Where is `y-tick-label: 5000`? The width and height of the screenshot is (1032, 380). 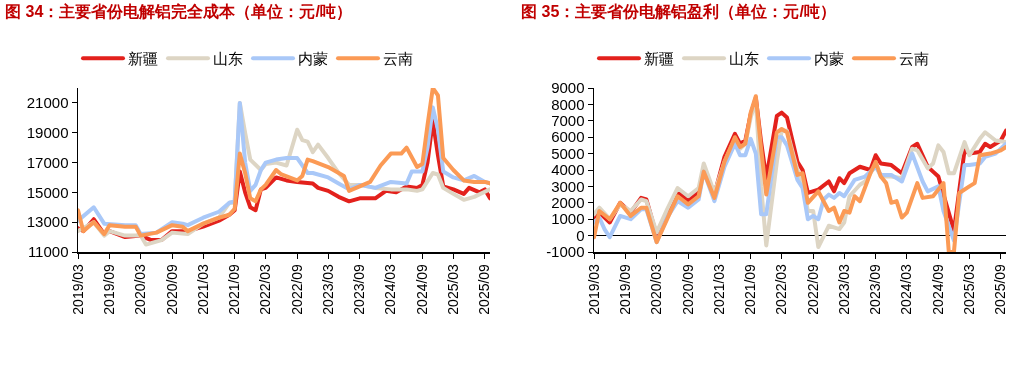 y-tick-label: 5000 is located at coordinates (568, 153).